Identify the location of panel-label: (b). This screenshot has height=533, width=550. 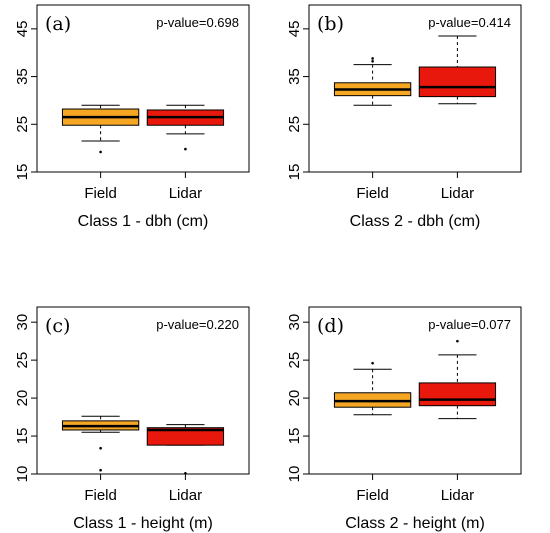
(330, 24).